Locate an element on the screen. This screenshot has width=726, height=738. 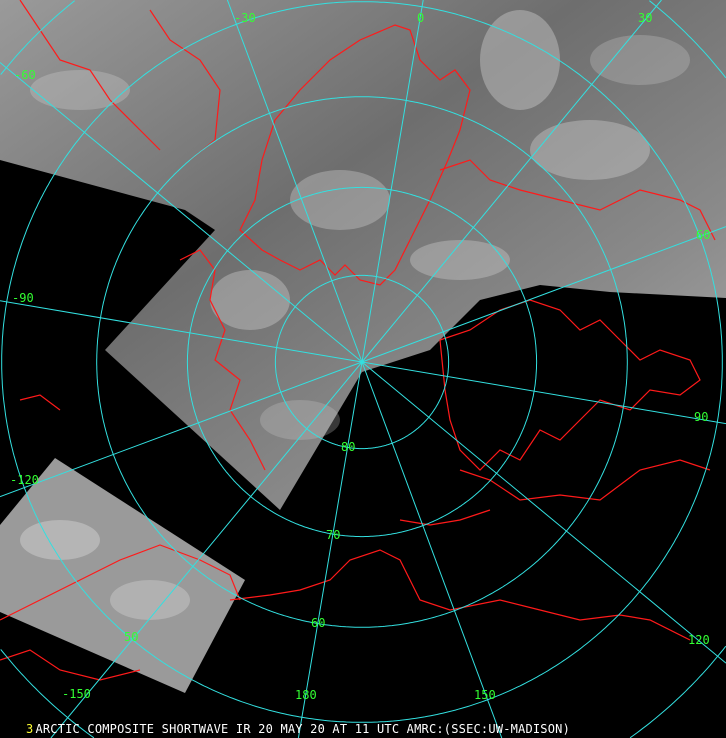
imagery-strip is located at coordinates (122, 575).